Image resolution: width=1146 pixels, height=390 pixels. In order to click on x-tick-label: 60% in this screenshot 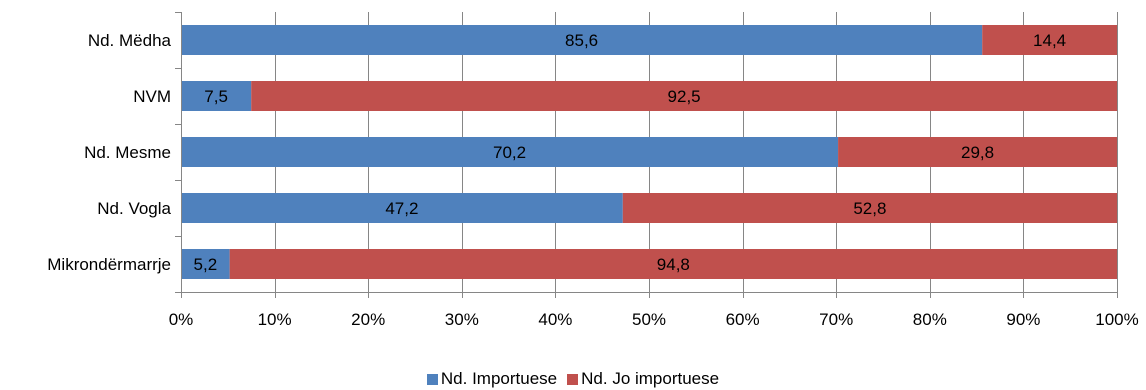, I will do `click(743, 319)`.